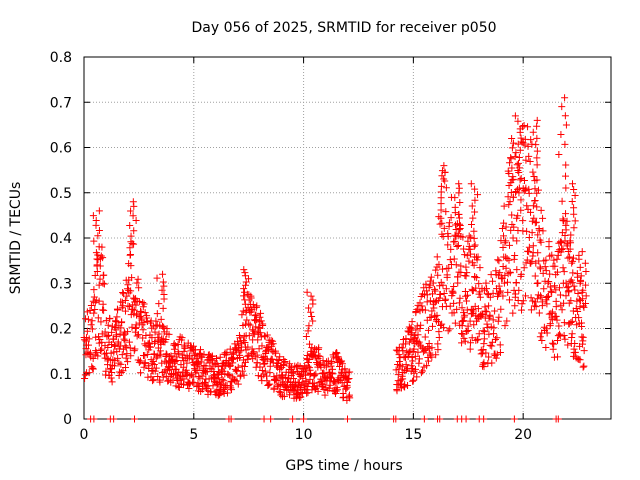 This screenshot has height=480, width=640. What do you see at coordinates (61, 375) in the screenshot?
I see `y-tick-label: 0.1` at bounding box center [61, 375].